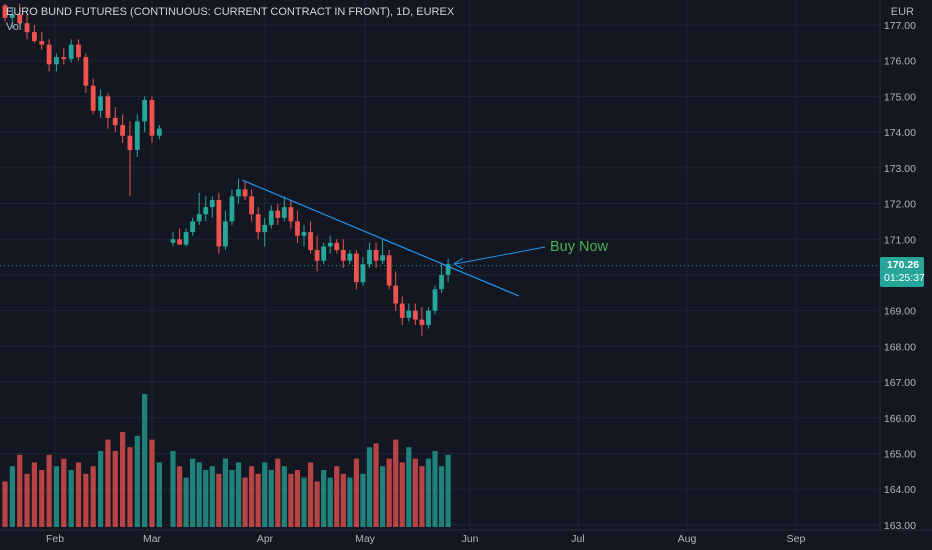 This screenshot has width=932, height=550. What do you see at coordinates (900, 526) in the screenshot?
I see `y-tick-label: 163.00` at bounding box center [900, 526].